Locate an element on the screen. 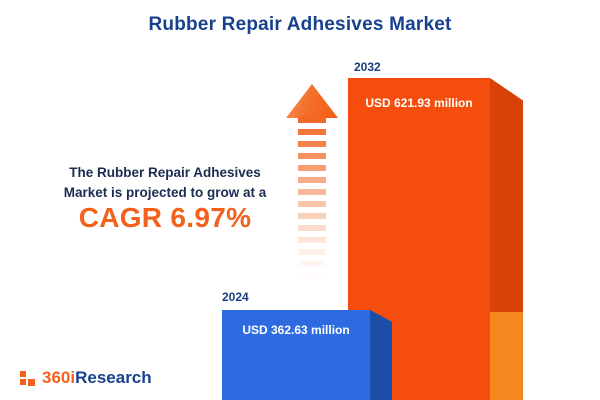 This screenshot has width=600, height=400. logo-squares-icon is located at coordinates (27, 378).